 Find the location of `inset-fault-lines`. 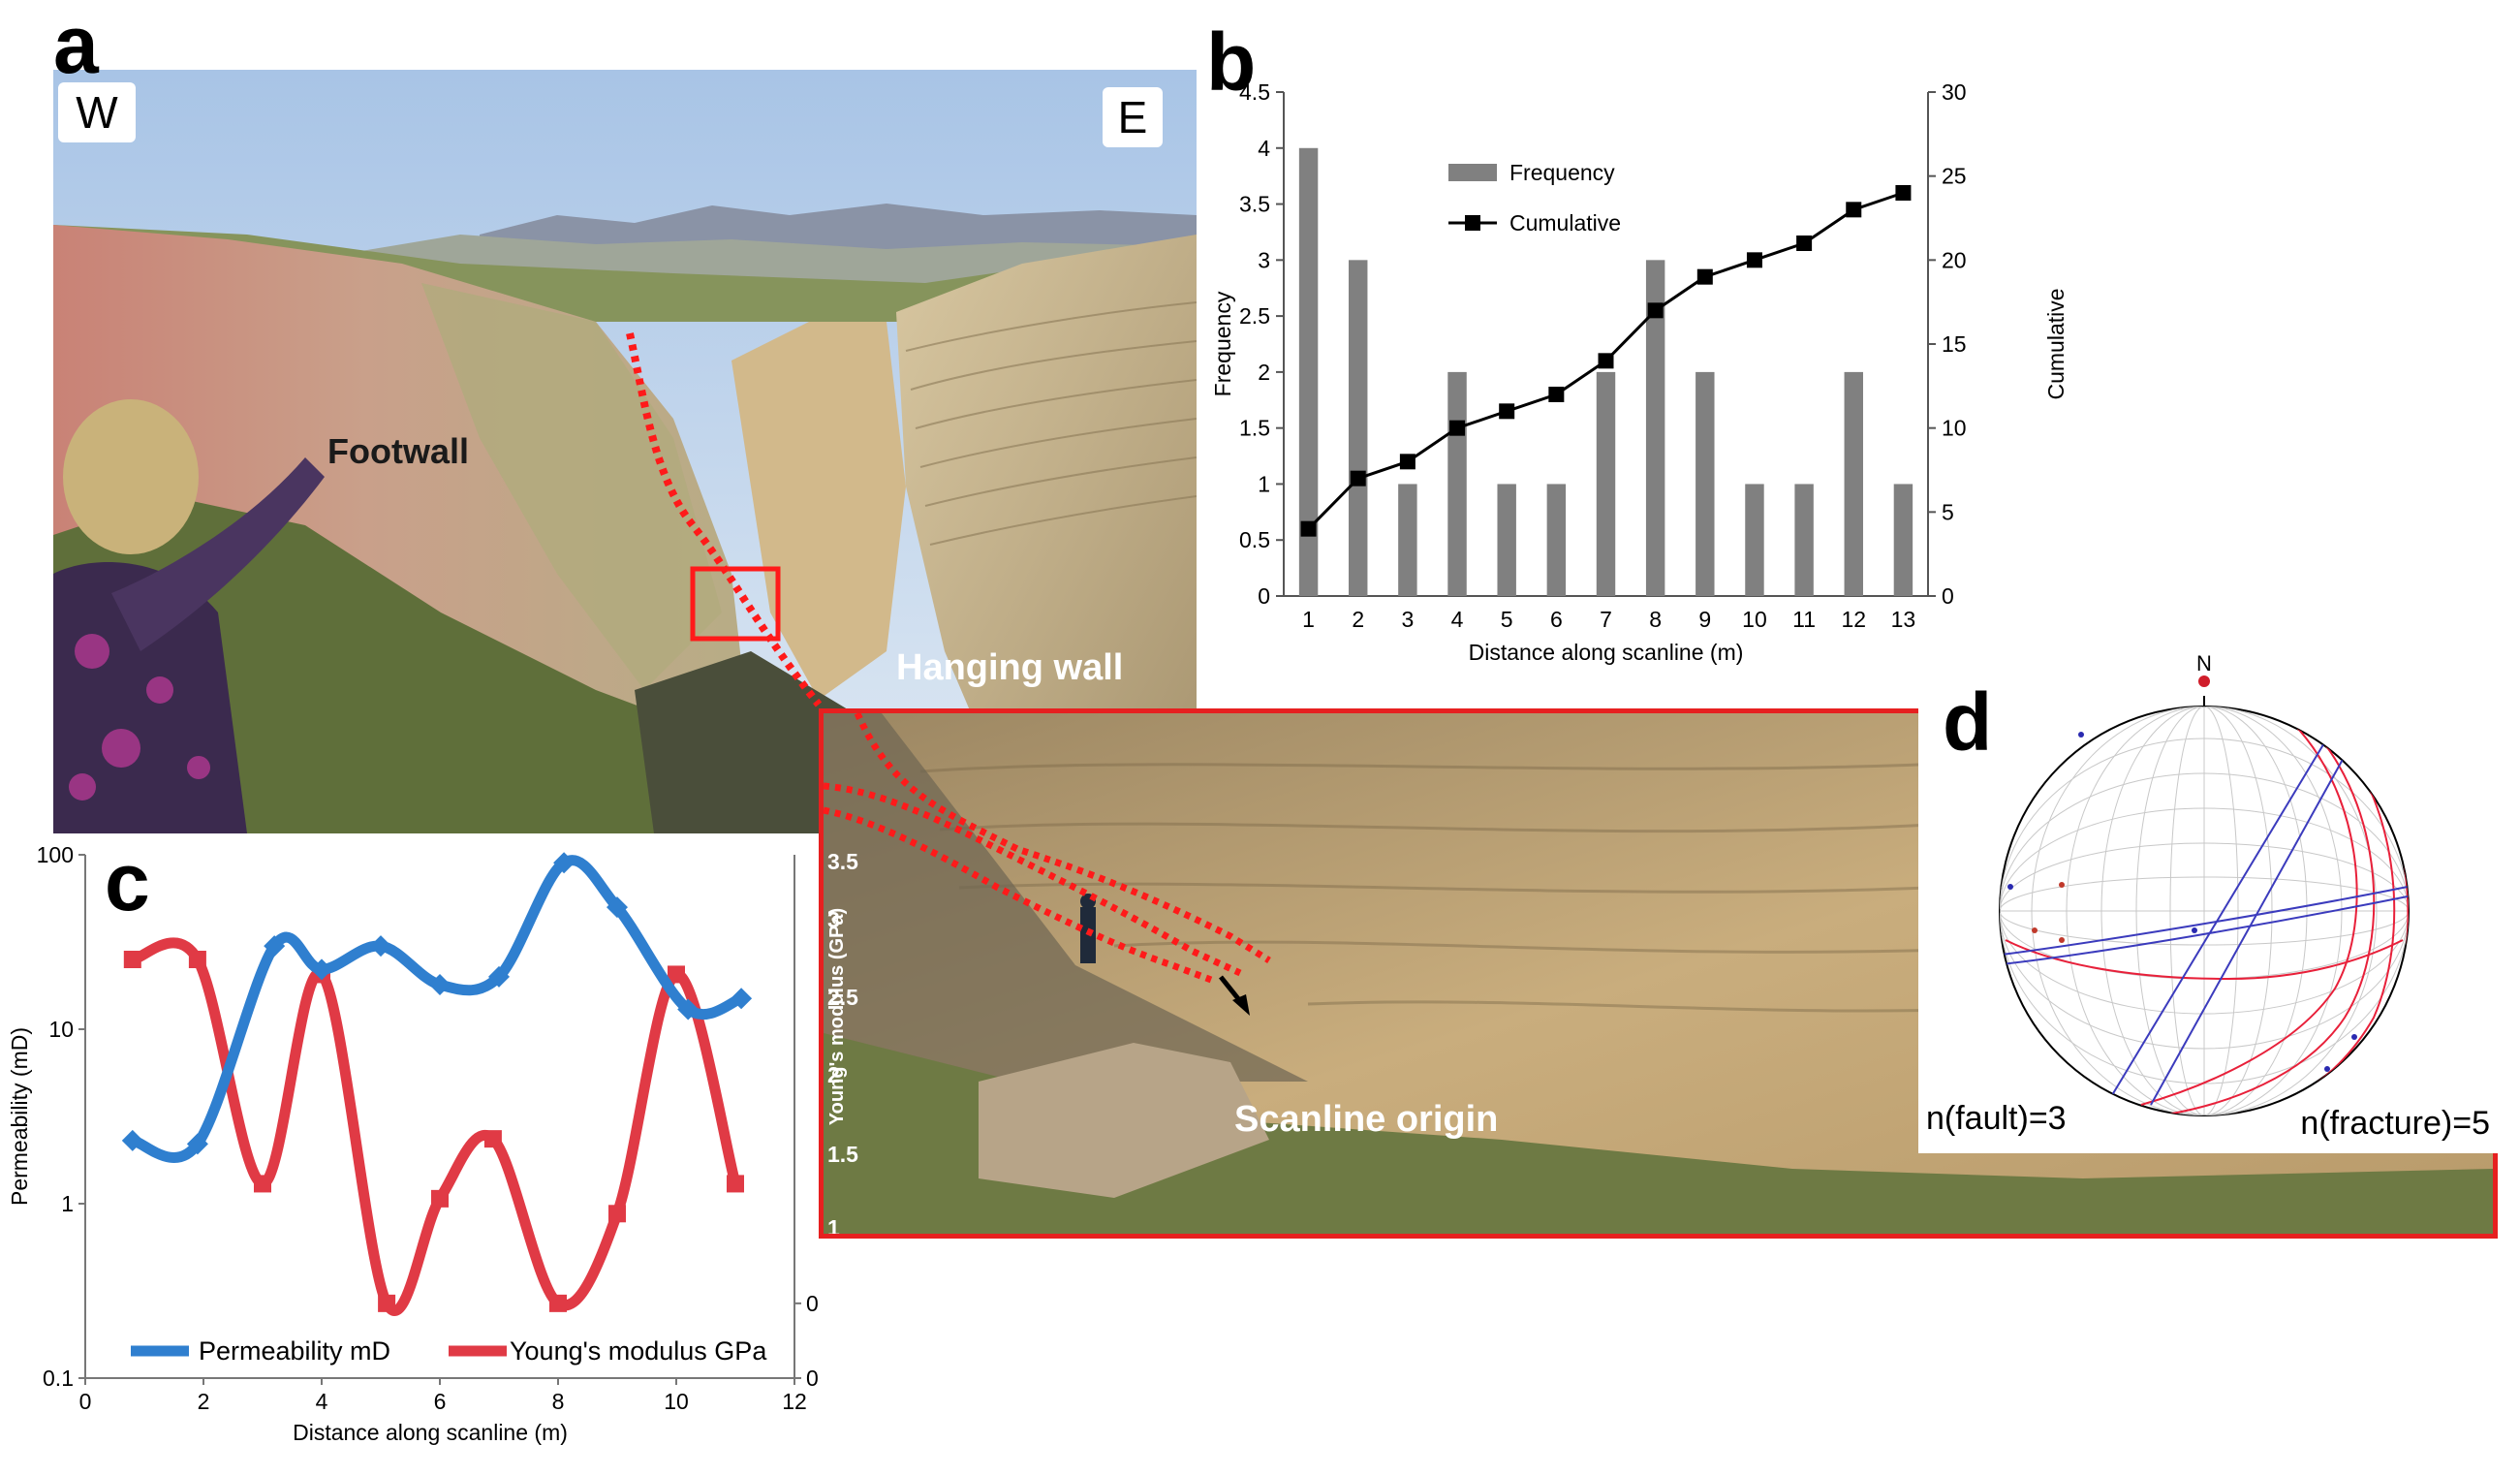

inset-fault-lines is located at coordinates (1047, 848).